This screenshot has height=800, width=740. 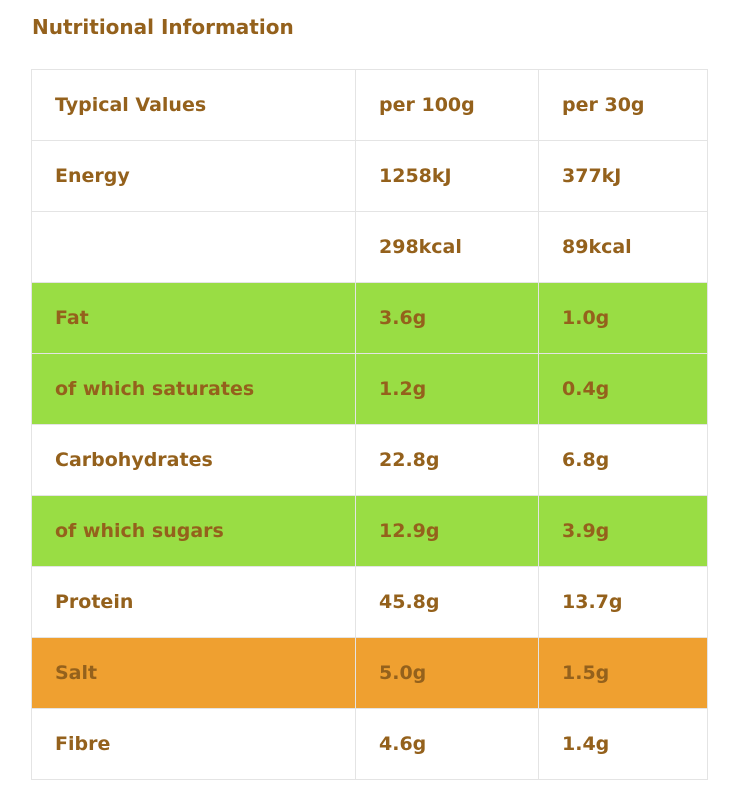 I want to click on page-title: Nutritional Information, so click(x=163, y=27).